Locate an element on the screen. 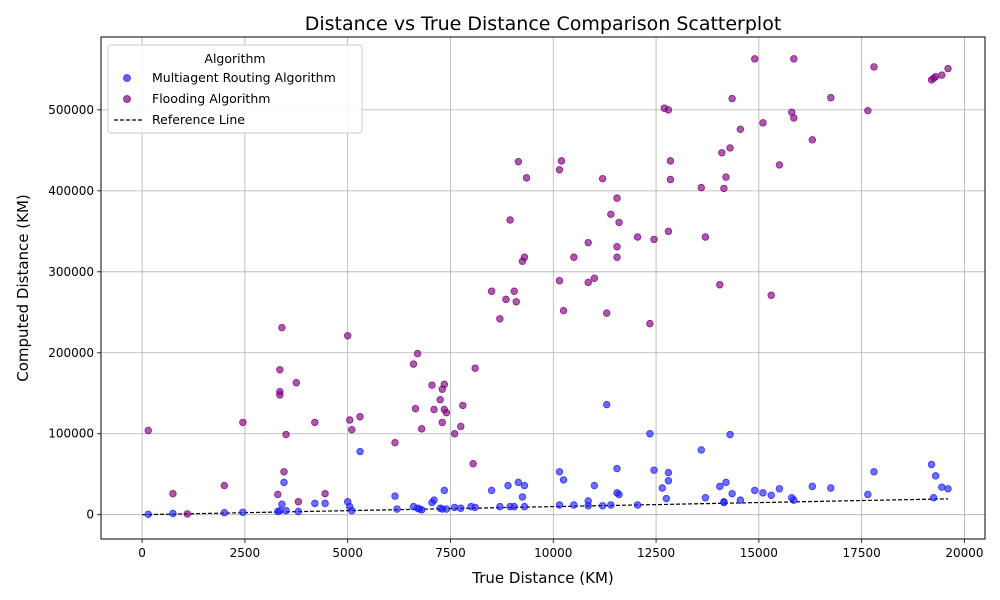 Image resolution: width=1000 pixels, height=600 pixels. legend-box is located at coordinates (235, 89).